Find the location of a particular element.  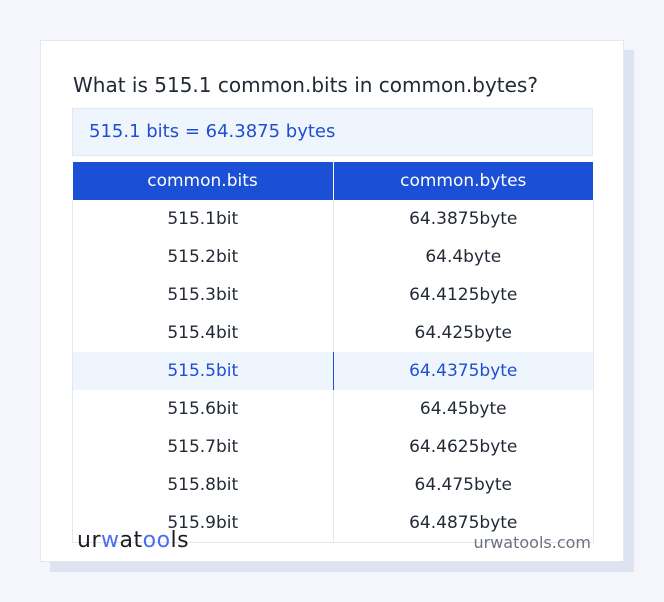

table-row: 515.2bit 64.4byte is located at coordinates (333, 257).